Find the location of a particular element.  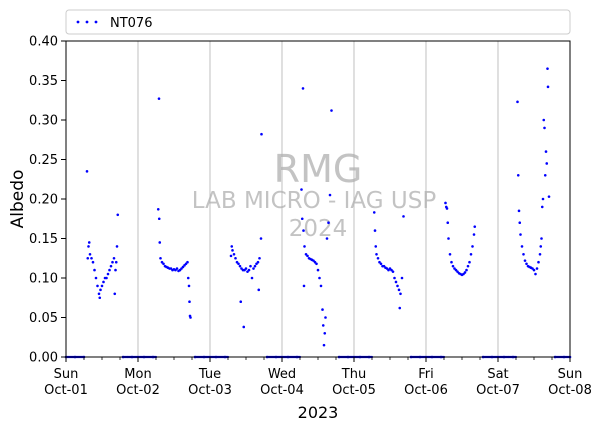

y-tick-label: 0.10 is located at coordinates (43, 279).